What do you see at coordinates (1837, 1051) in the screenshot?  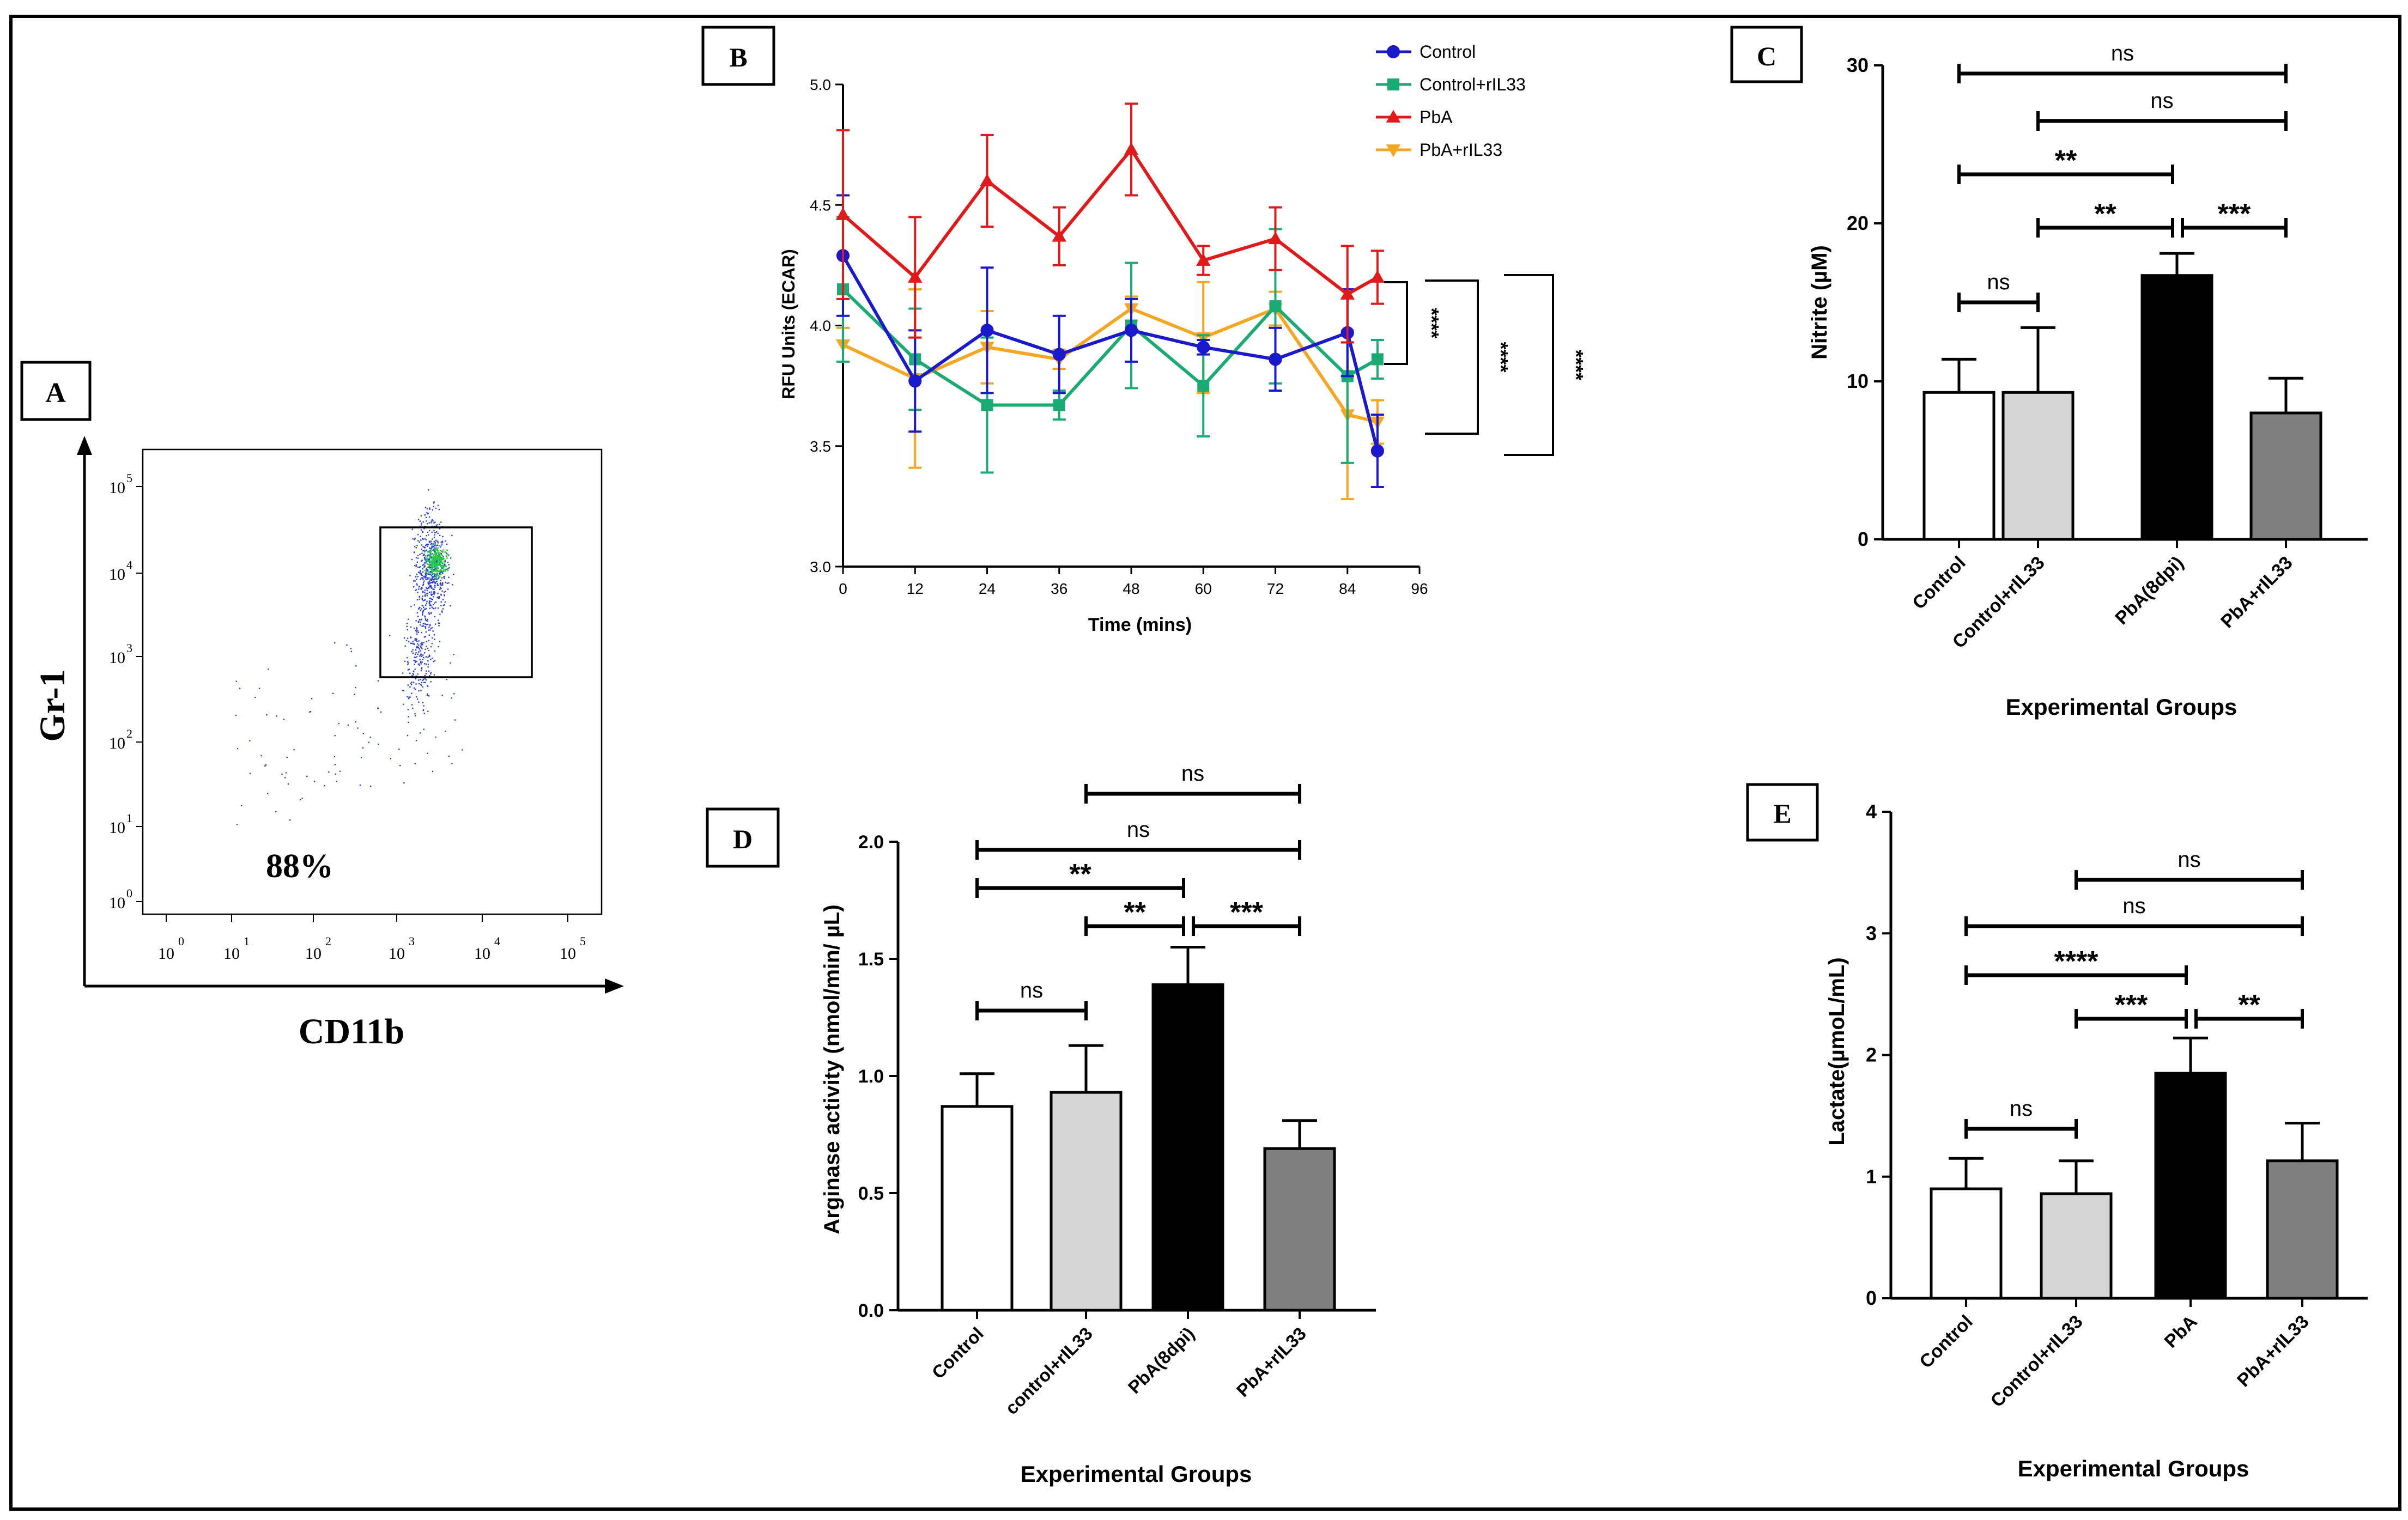 I see `lactate-y-axis-label: Lactate(µmoL/mL)` at bounding box center [1837, 1051].